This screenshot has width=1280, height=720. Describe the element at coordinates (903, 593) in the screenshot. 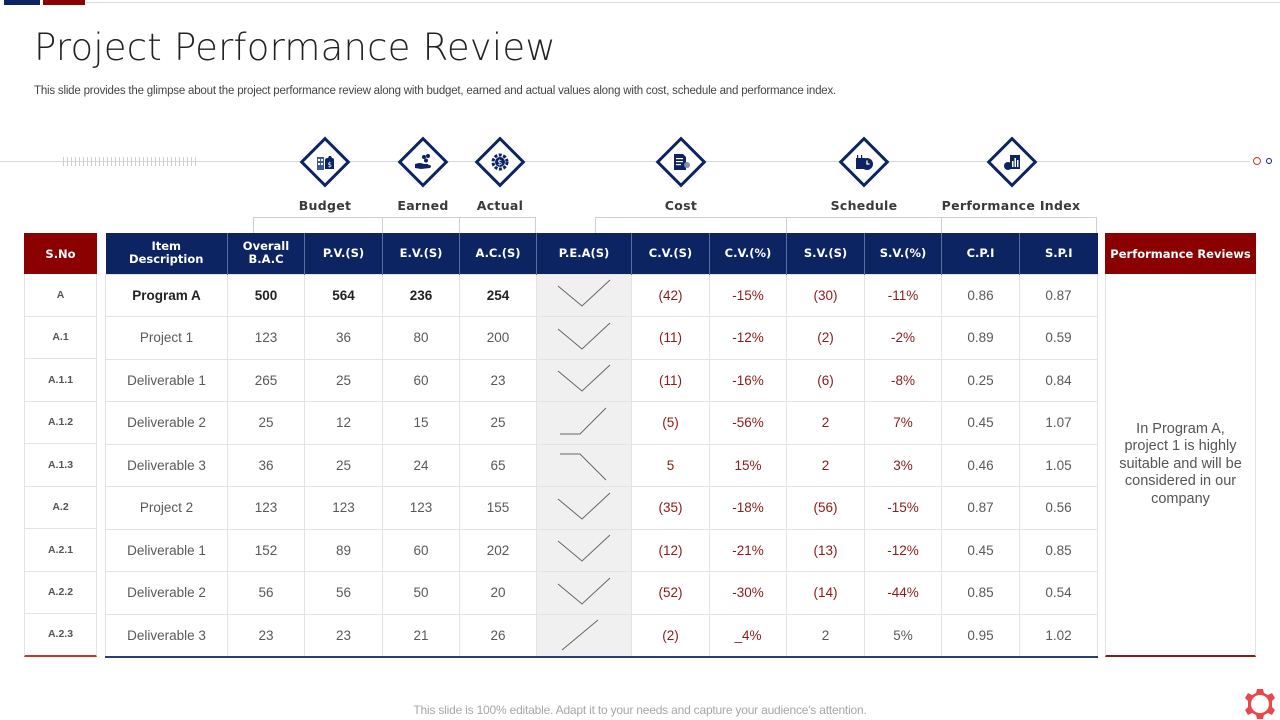

I see `cell-sv-pct: -44%` at that location.